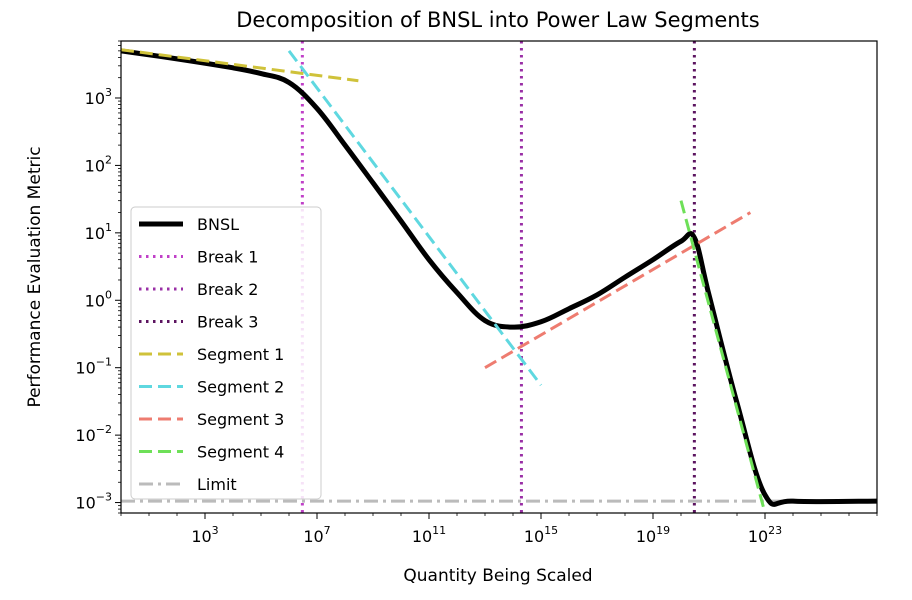  Describe the element at coordinates (227, 289) in the screenshot. I see `legend-label-break-2: Break 2` at that location.